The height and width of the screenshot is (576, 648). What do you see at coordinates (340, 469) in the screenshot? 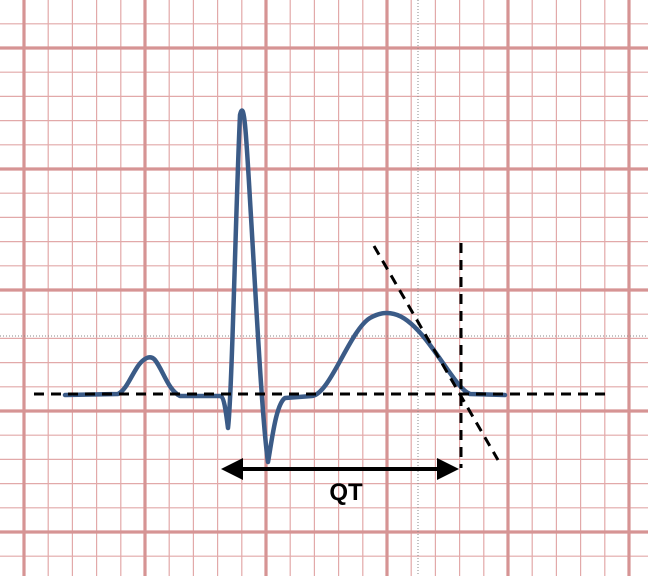
I see `qt-interval-arrow` at bounding box center [340, 469].